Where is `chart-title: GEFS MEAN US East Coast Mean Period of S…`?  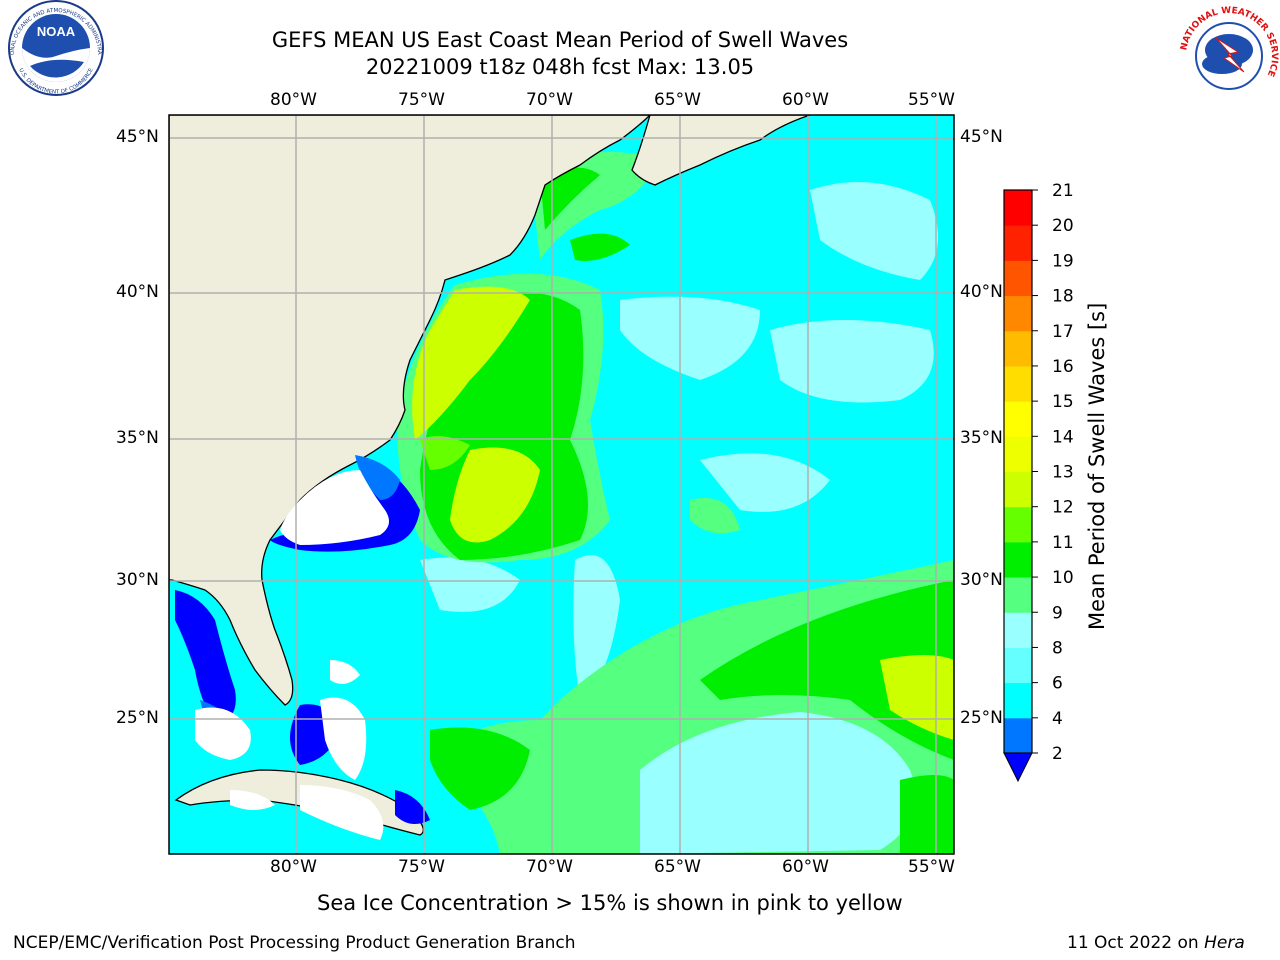 chart-title: GEFS MEAN US East Coast Mean Period of S… is located at coordinates (560, 40).